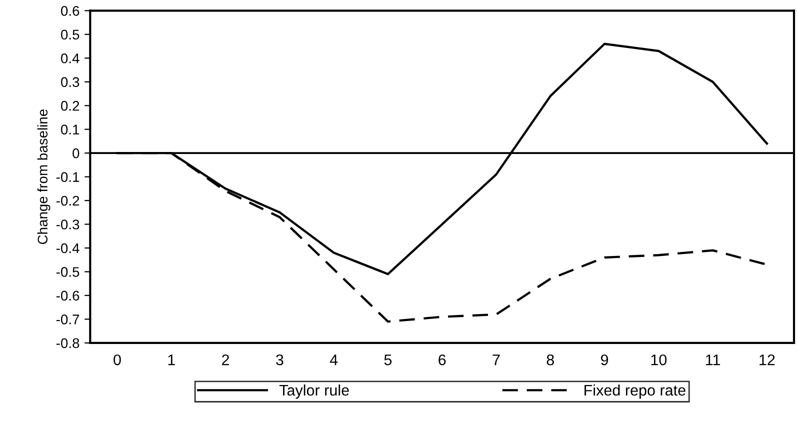 This screenshot has height=426, width=798. Describe the element at coordinates (659, 360) in the screenshot. I see `x-tick-label: 10` at that location.